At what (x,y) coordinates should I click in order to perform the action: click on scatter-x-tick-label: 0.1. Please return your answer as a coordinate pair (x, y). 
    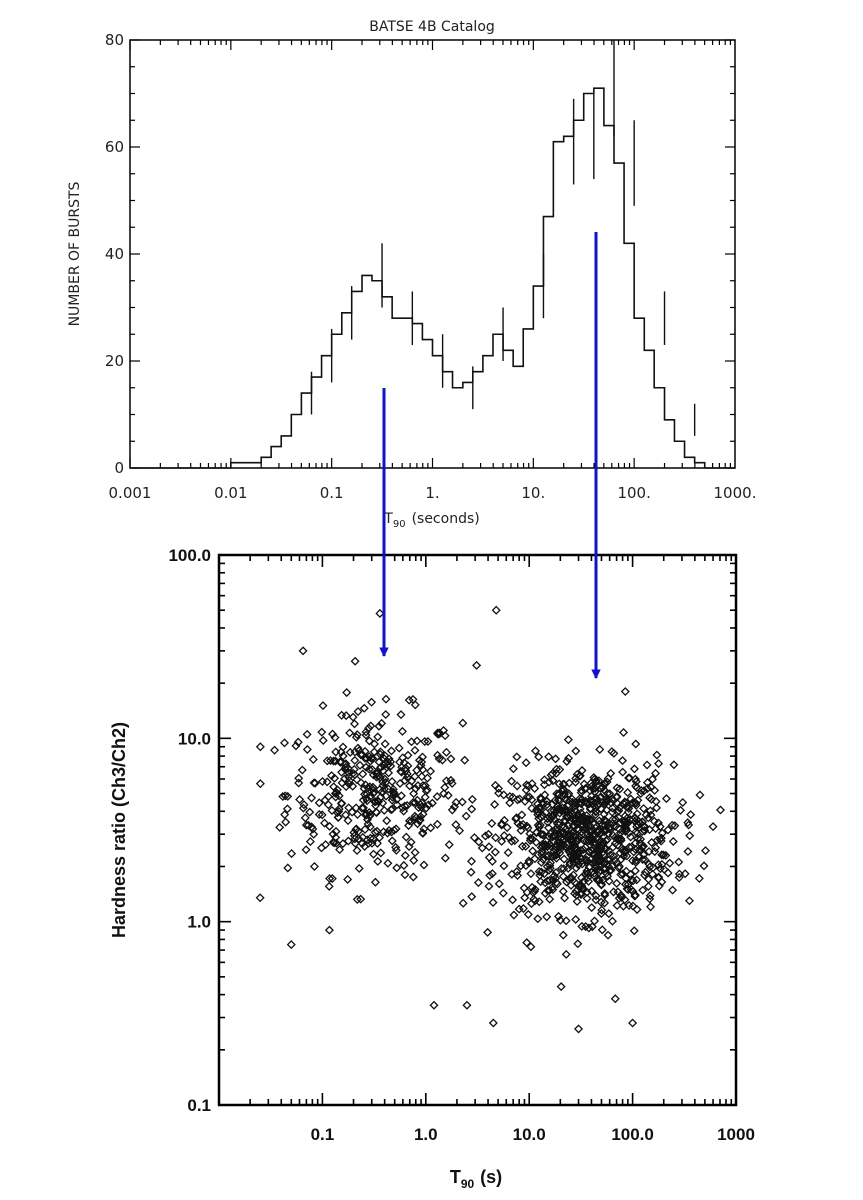
    Looking at the image, I should click on (323, 1134).